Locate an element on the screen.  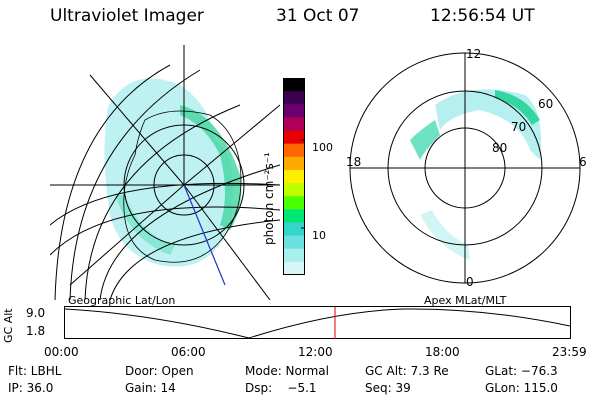
mlt-label-0: 0 is located at coordinates (470, 282).